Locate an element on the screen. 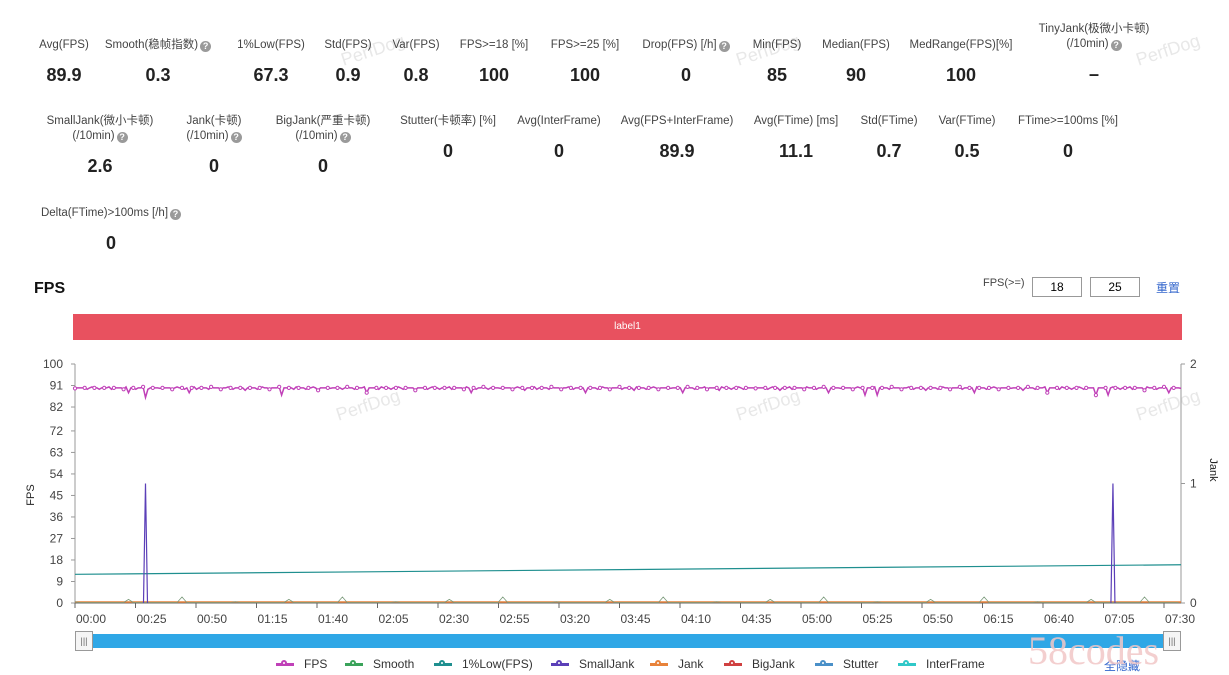 The image size is (1229, 675). time-range-slider: ||| ||| is located at coordinates (628, 641).